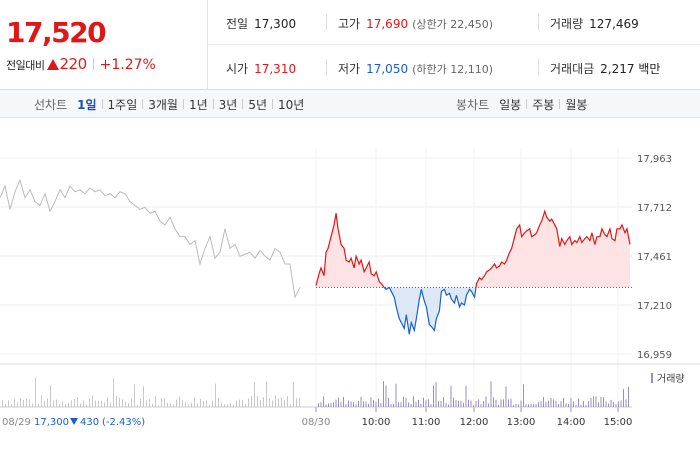  Describe the element at coordinates (316, 422) in the screenshot. I see `x-tick-label: 08/30` at that location.